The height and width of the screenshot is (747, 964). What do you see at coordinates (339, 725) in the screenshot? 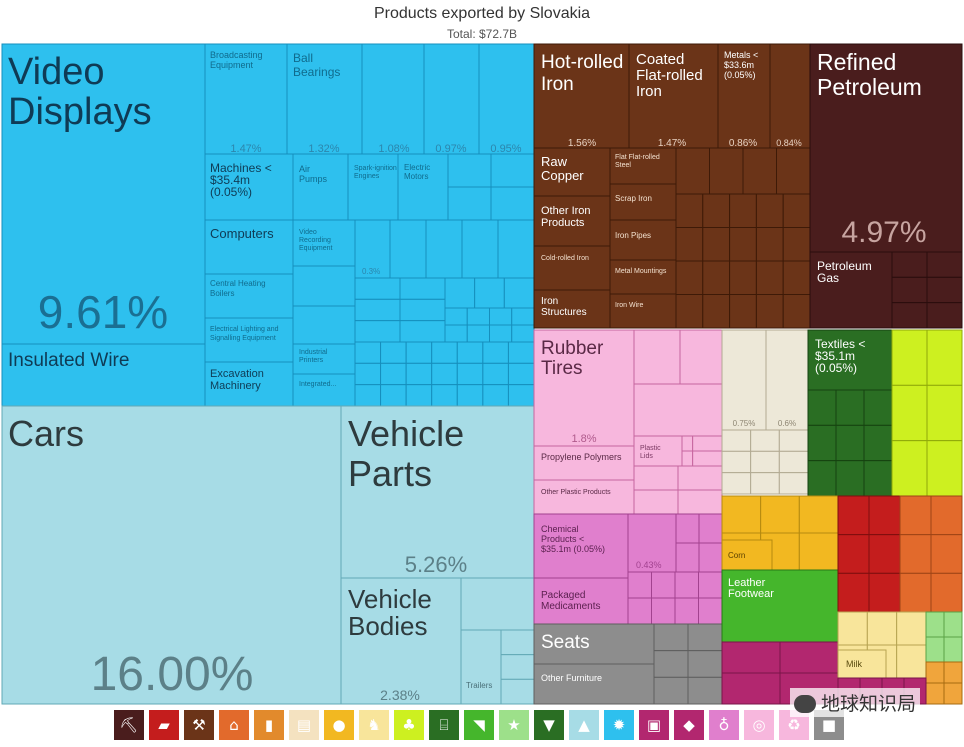
I see `apple-icon: ●` at bounding box center [339, 725].